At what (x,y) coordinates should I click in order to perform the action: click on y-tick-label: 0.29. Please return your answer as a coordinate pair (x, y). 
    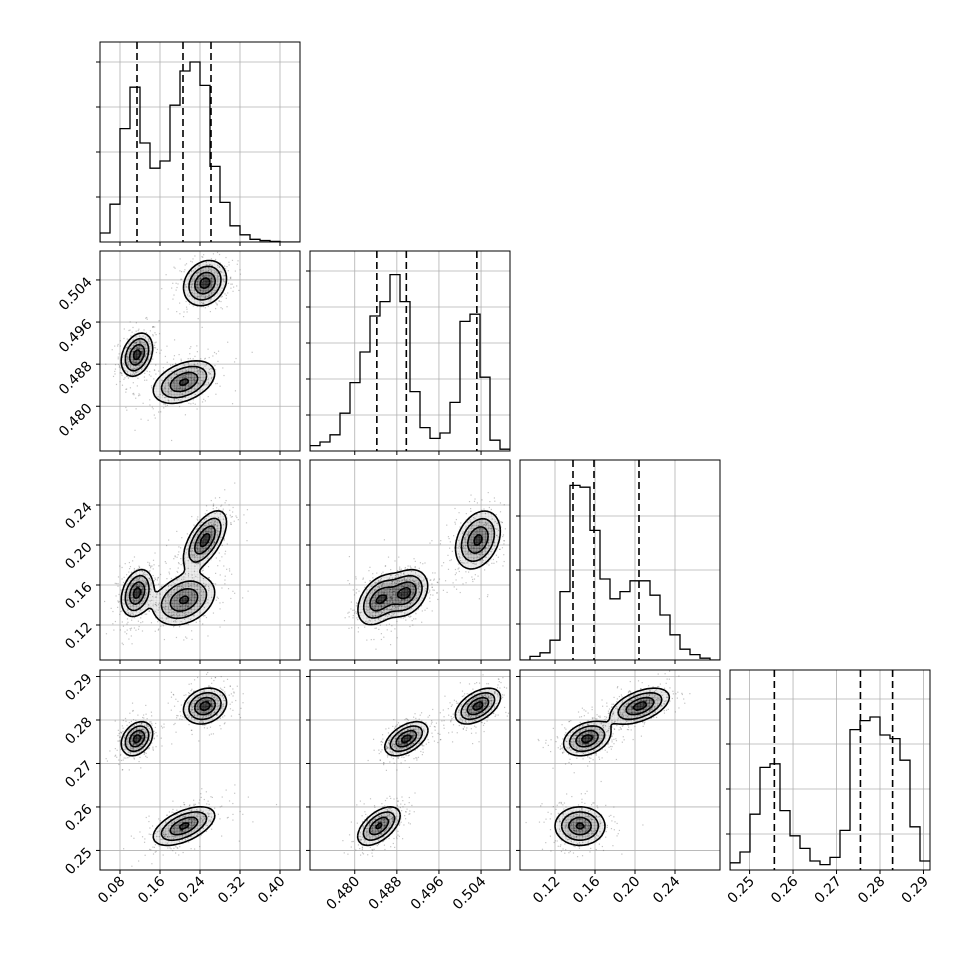
    Looking at the image, I should click on (78, 687).